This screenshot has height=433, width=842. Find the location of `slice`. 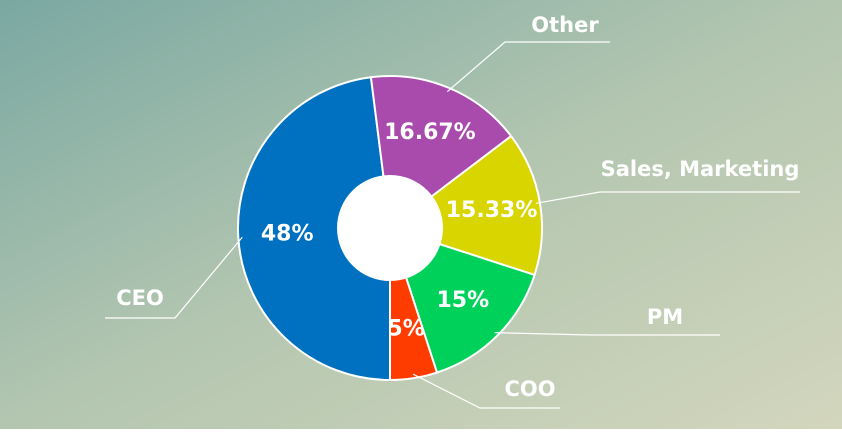

slice is located at coordinates (314, 229).